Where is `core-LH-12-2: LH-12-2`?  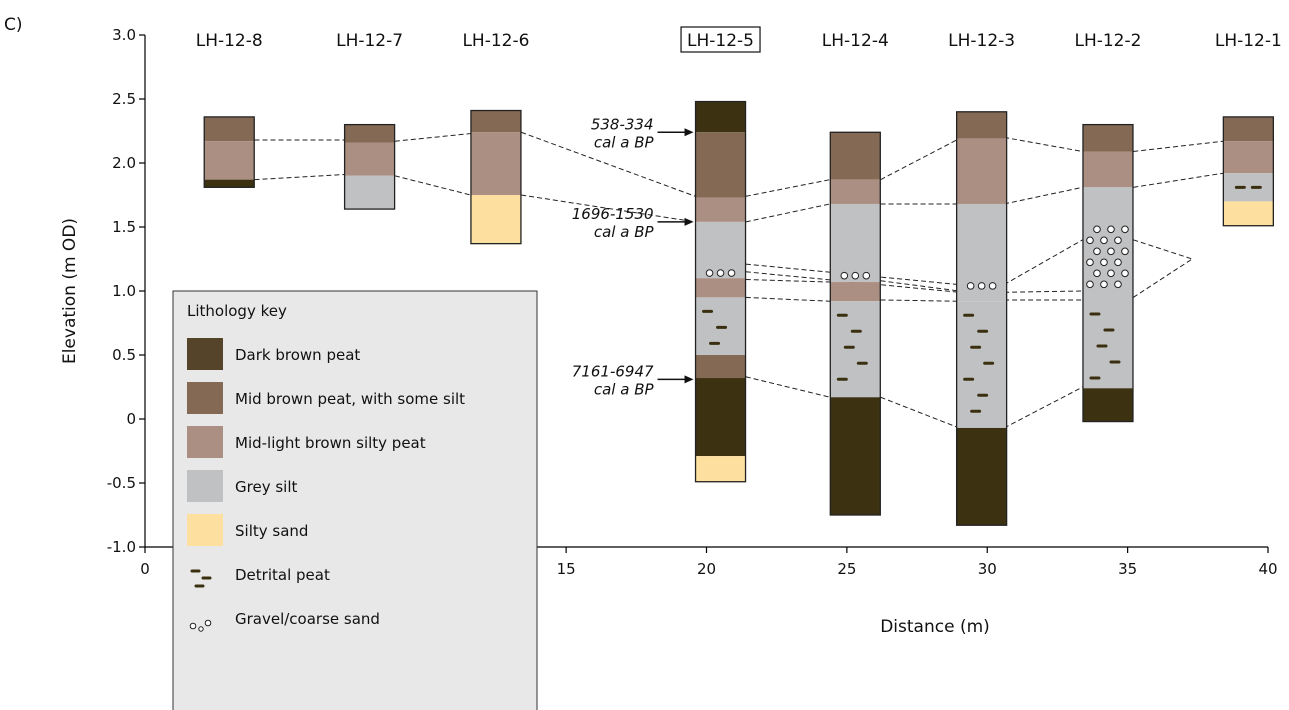 core-LH-12-2: LH-12-2 is located at coordinates (1107, 227).